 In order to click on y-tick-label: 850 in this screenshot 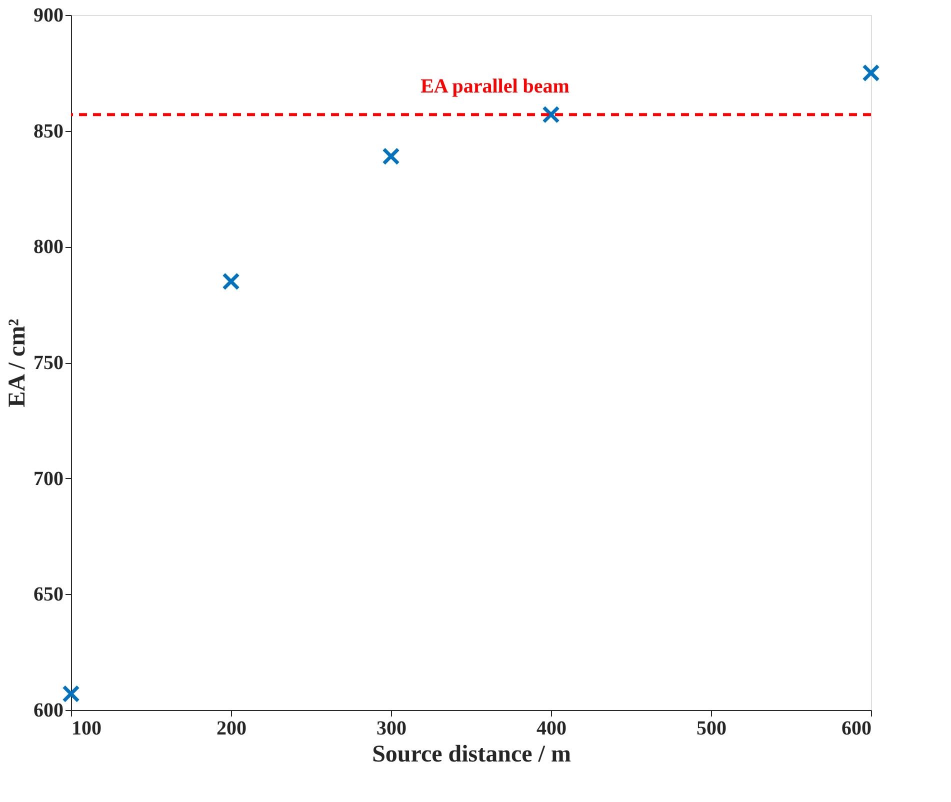, I will do `click(49, 131)`.